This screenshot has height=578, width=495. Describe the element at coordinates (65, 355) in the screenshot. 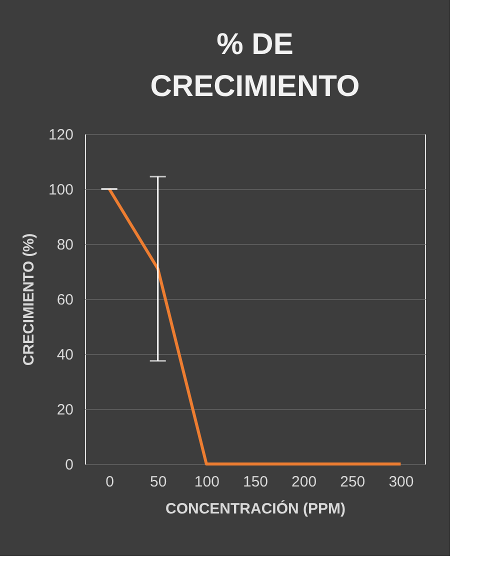

I see `y-tick-label: 40` at that location.